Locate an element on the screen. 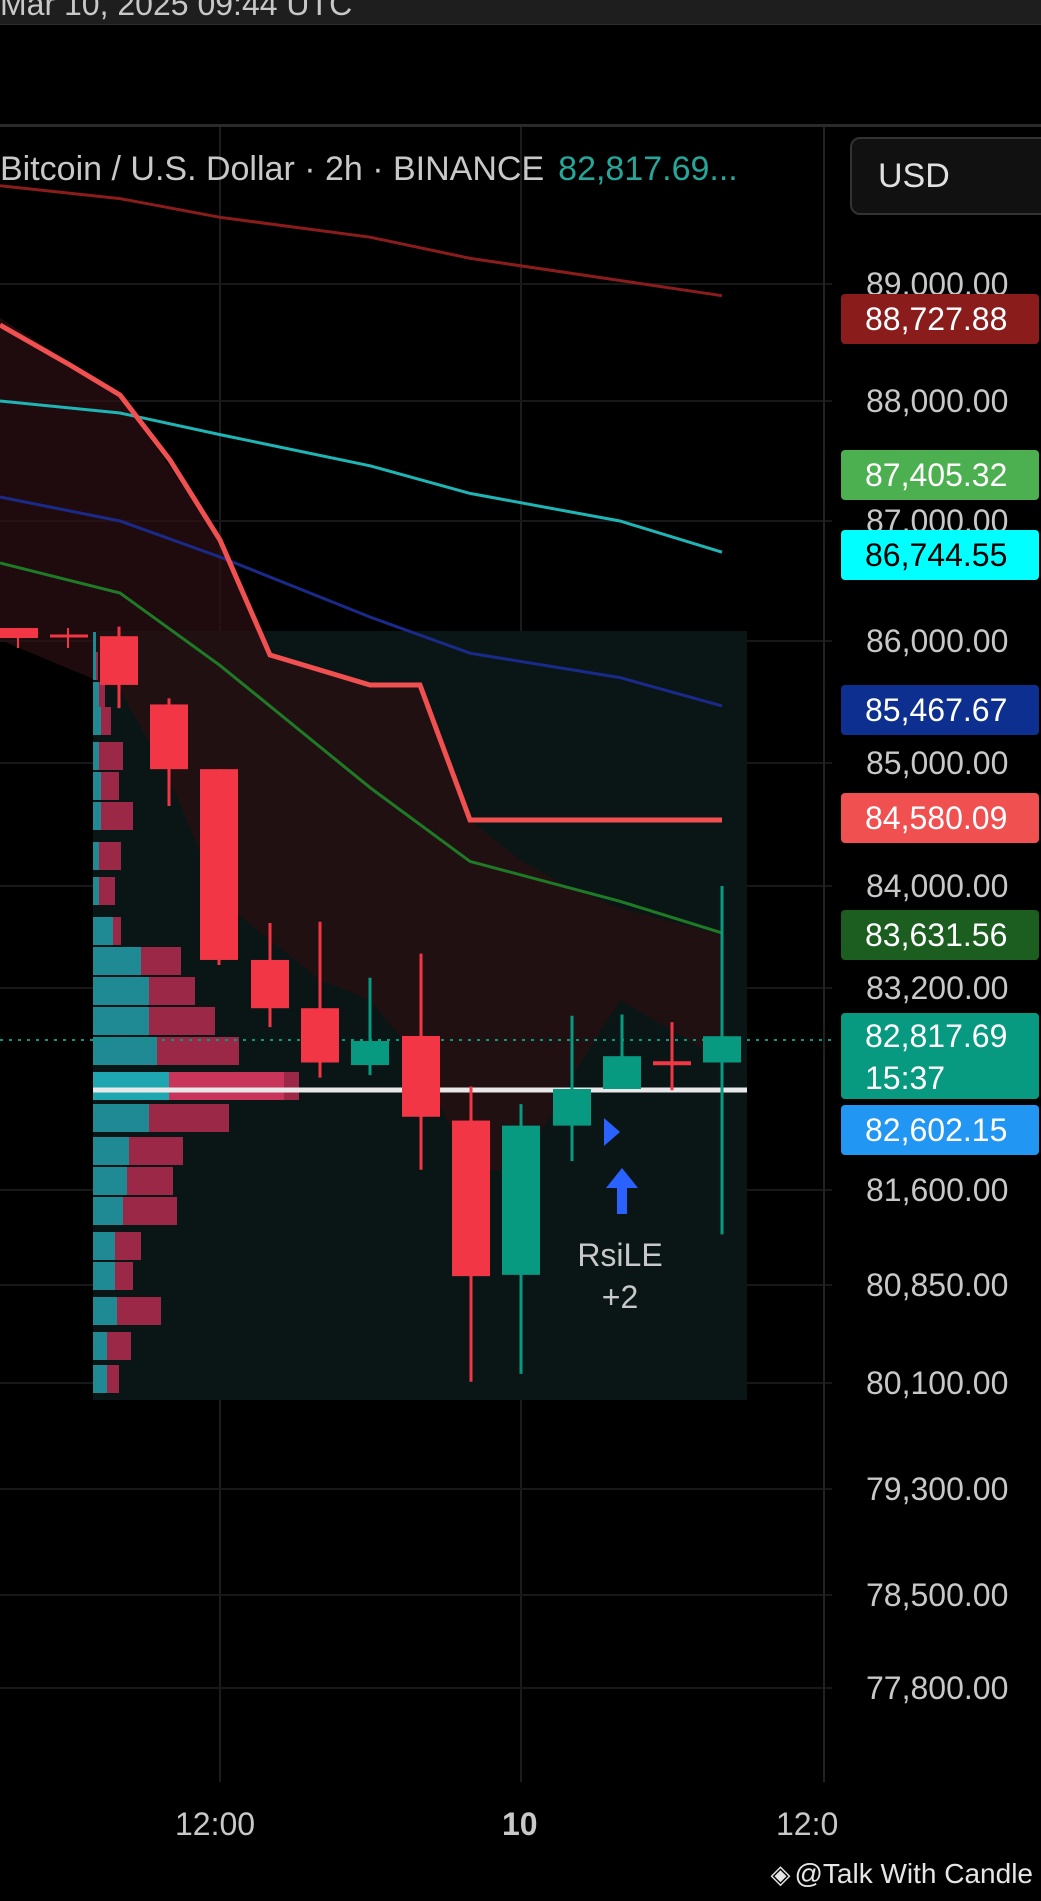 Image resolution: width=1041 pixels, height=1901 pixels. ma-blue-line is located at coordinates (361, 601).